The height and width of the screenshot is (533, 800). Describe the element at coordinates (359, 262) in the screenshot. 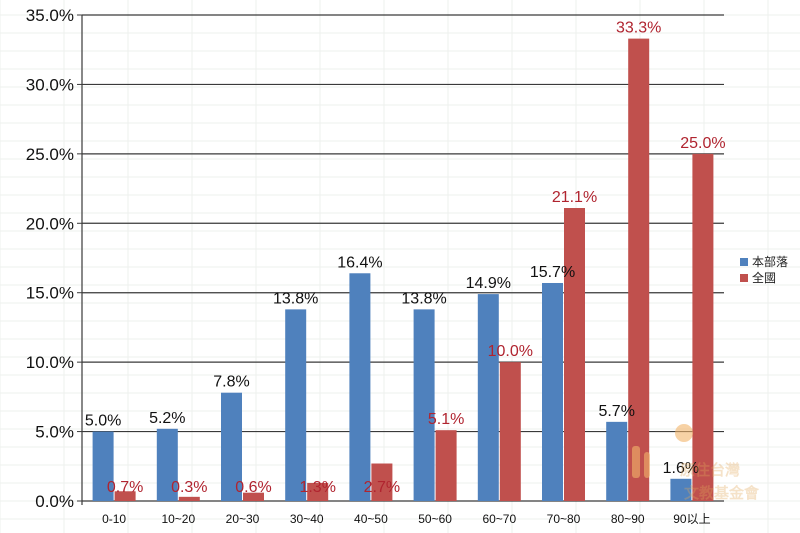

I see `data-label-series-1: 16.4%` at that location.